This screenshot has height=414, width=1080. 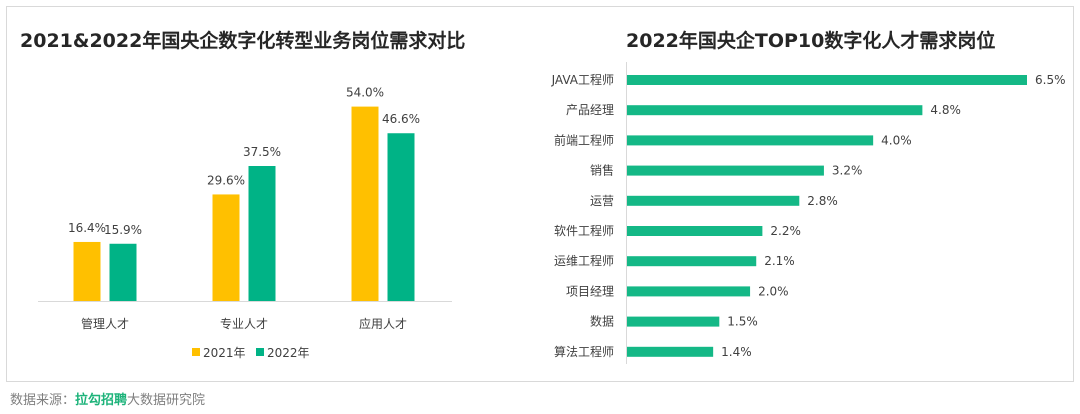 I want to click on data-label-JAVA工程师: 6.5%, so click(x=1050, y=80).